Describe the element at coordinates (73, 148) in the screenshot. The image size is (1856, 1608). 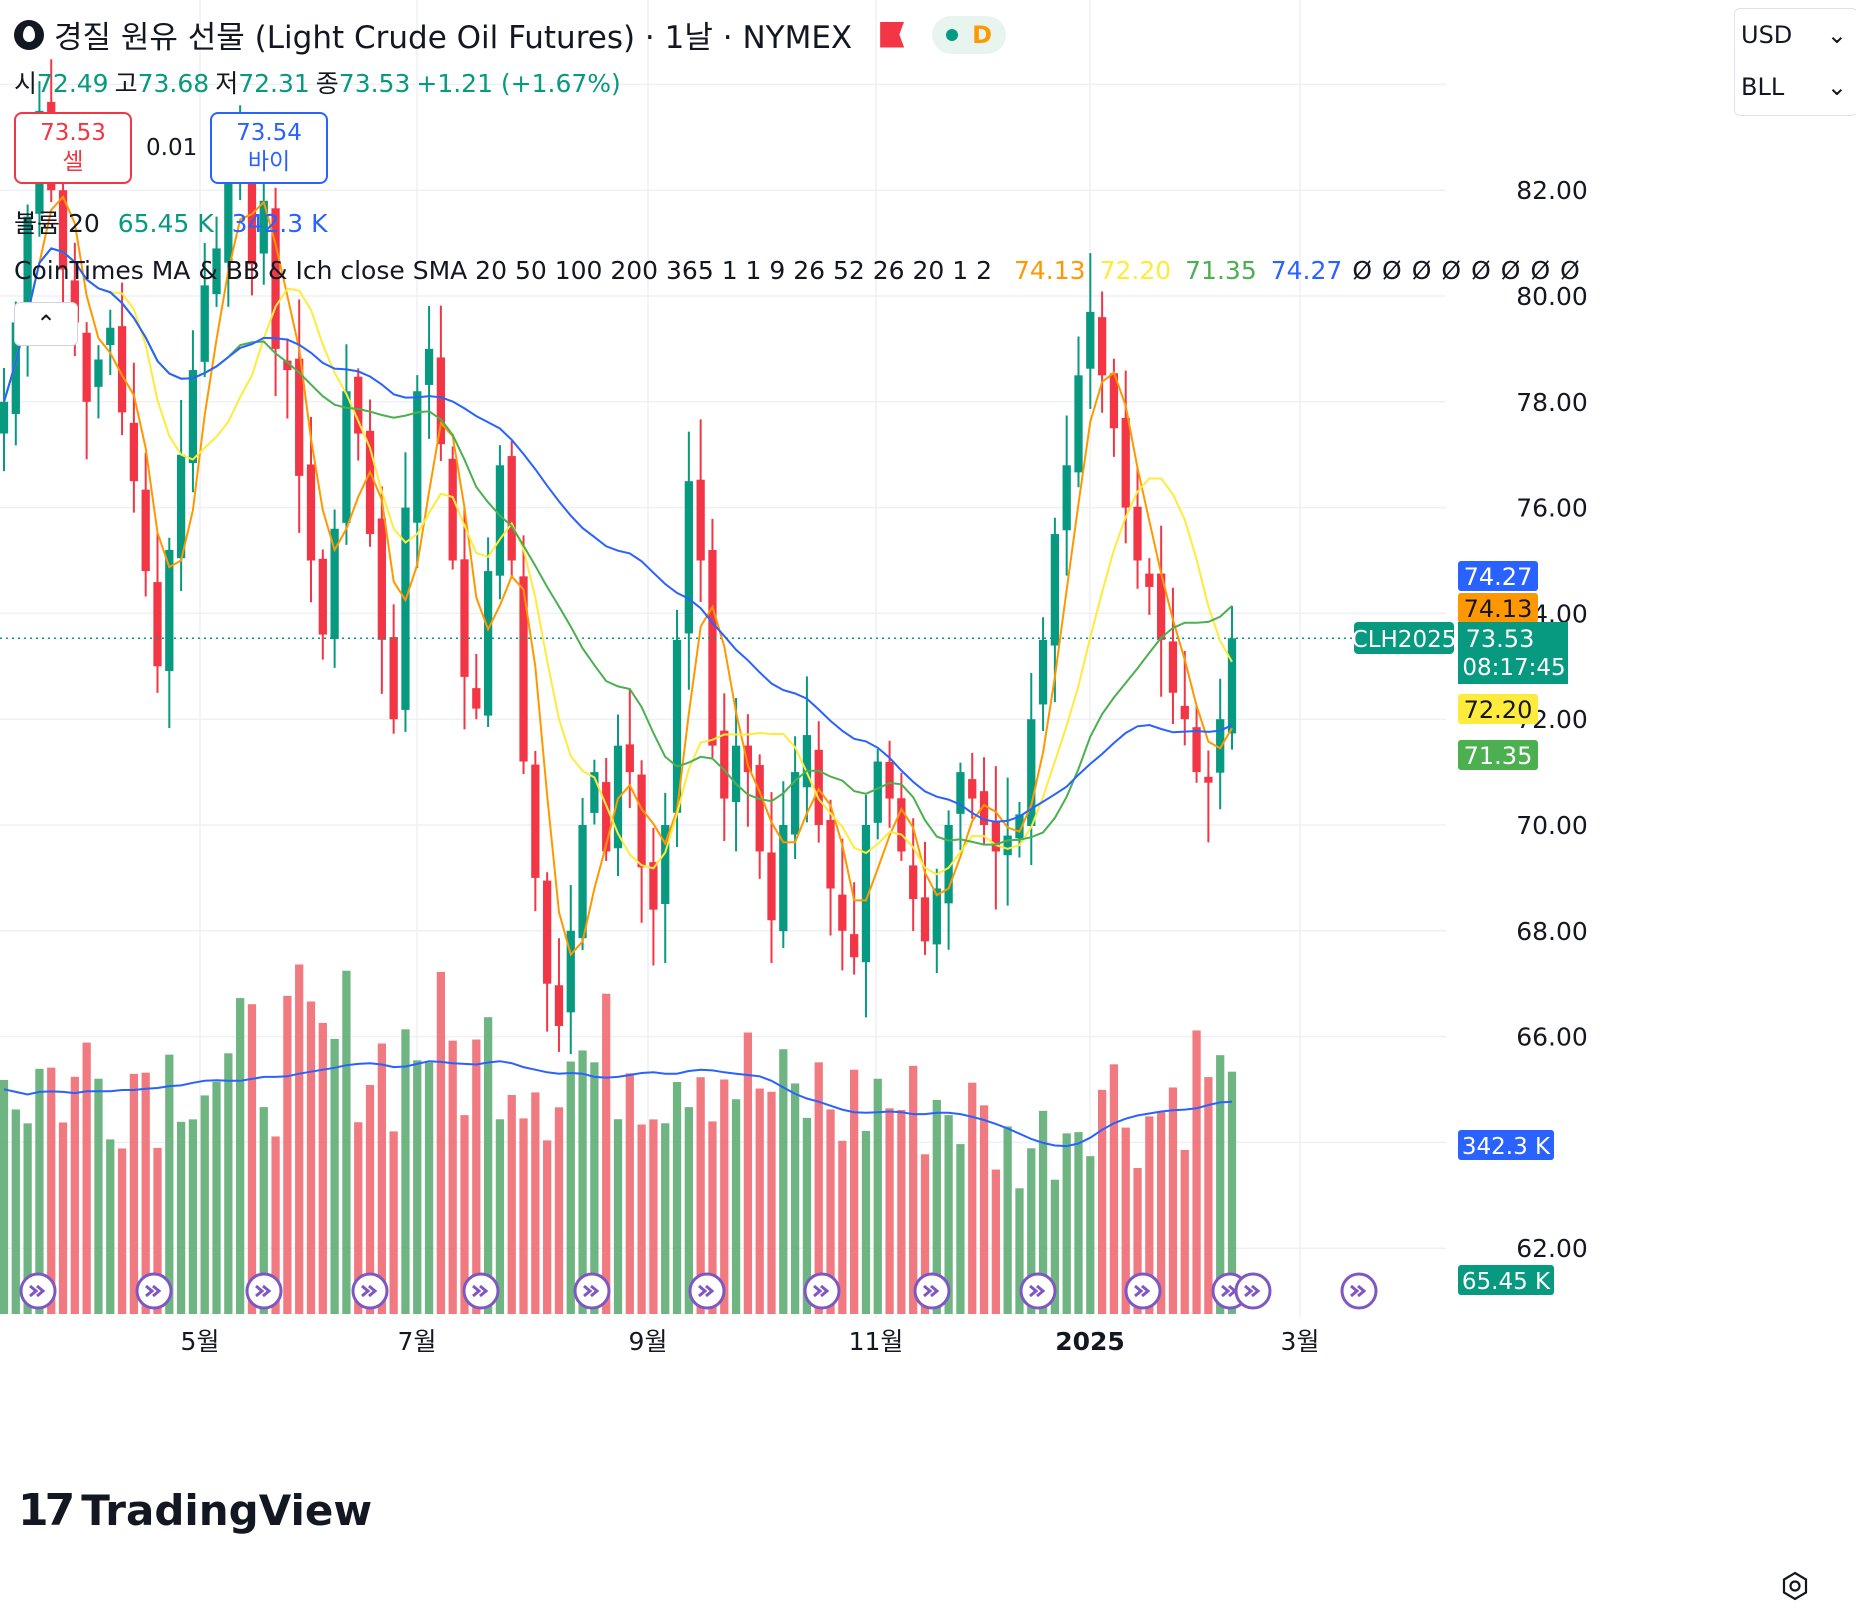
I see `sell-button: 73.53 셀` at that location.